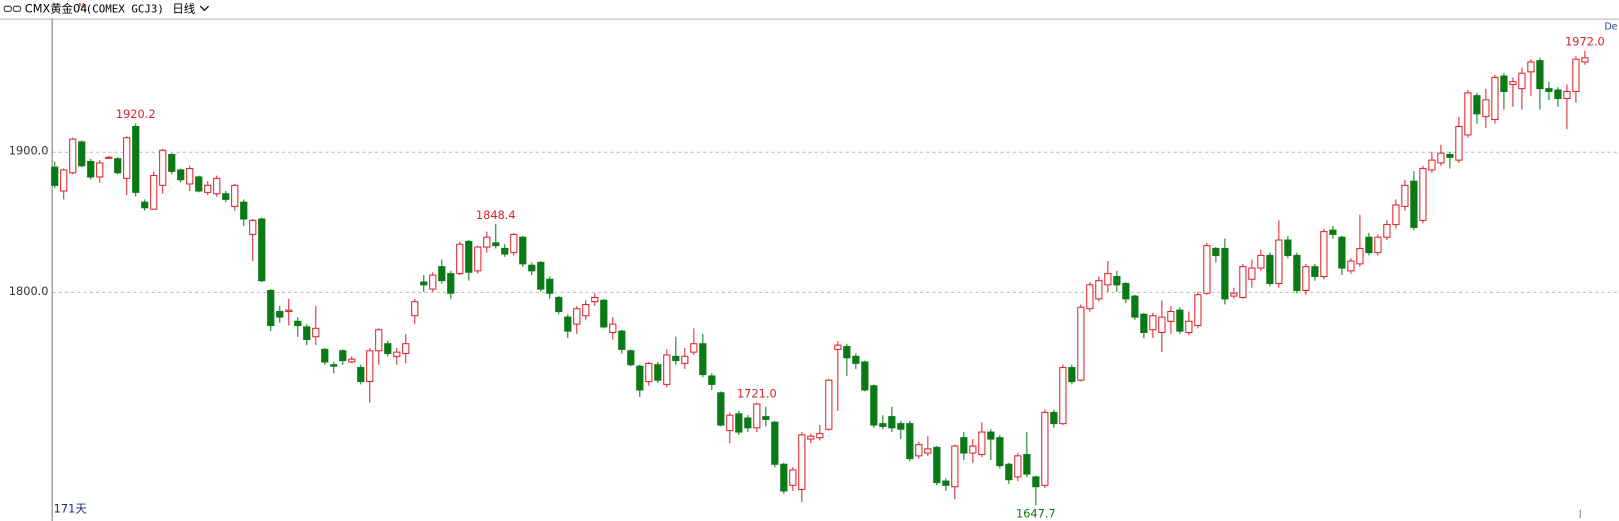  I want to click on period-selector: 日线, so click(183, 8).